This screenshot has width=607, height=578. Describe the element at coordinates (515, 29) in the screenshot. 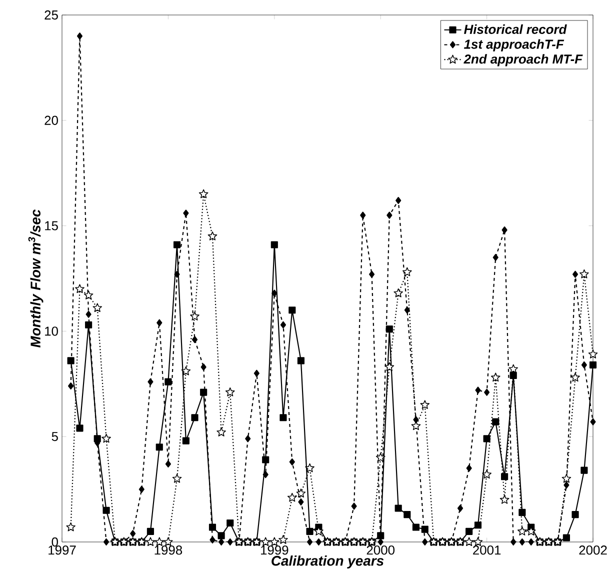

I see `legend-label: Historical record` at that location.